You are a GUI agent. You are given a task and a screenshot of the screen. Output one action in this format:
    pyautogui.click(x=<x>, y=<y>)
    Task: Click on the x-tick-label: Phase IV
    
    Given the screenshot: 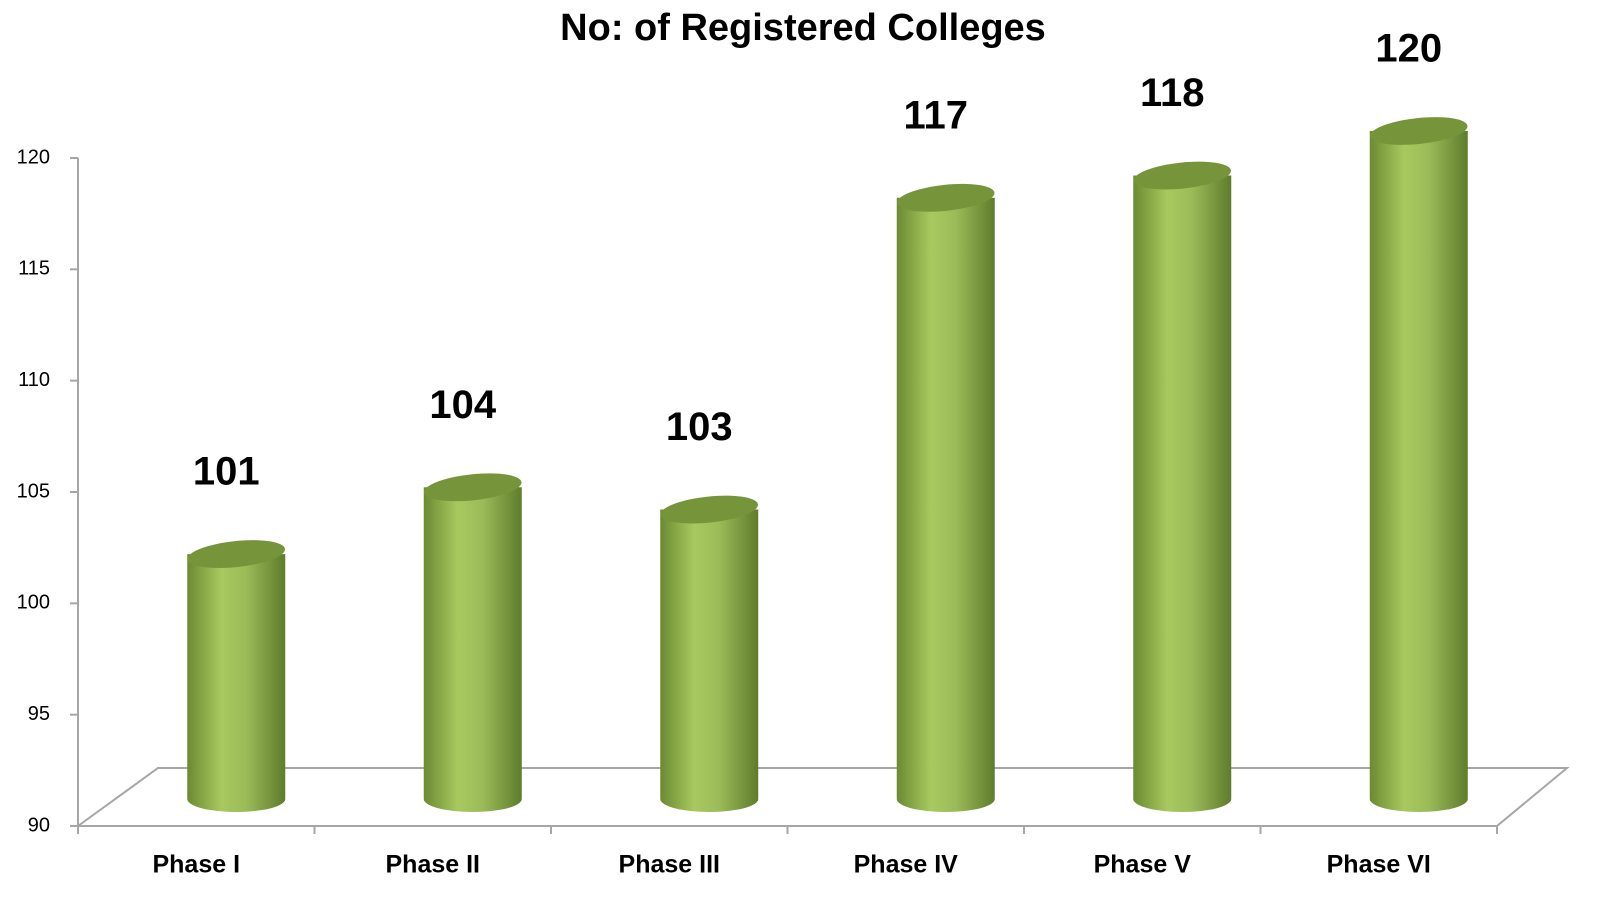 What is the action you would take?
    pyautogui.click(x=906, y=865)
    